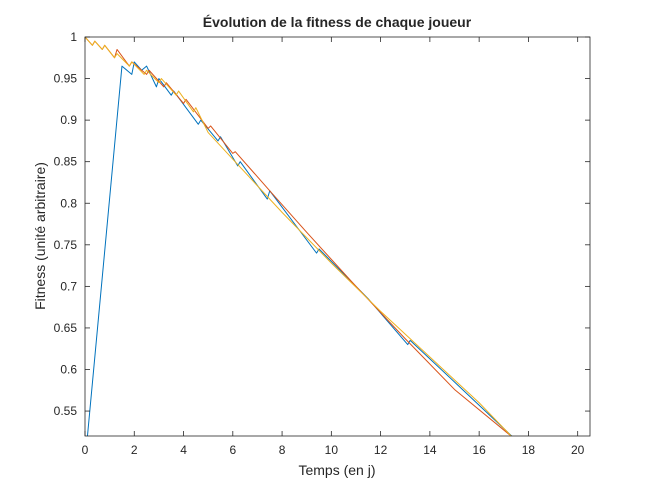 The height and width of the screenshot is (489, 653). Describe the element at coordinates (430, 450) in the screenshot. I see `x-tick-label: 14` at that location.